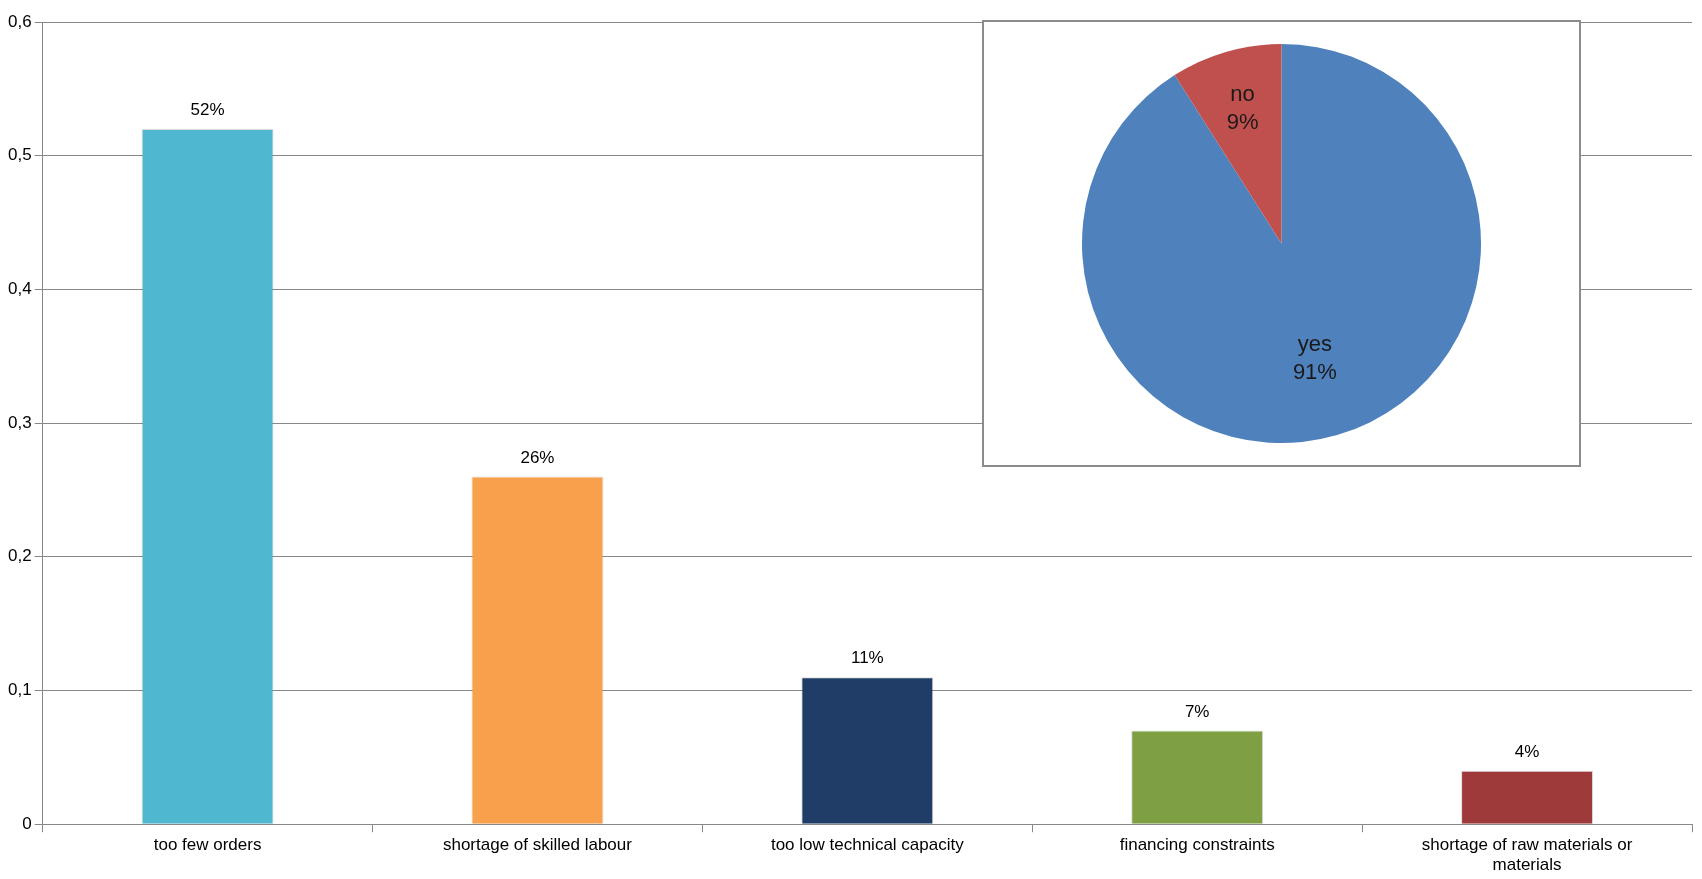 Image resolution: width=1702 pixels, height=879 pixels. I want to click on y-tick-label: 0,2, so click(19, 556).